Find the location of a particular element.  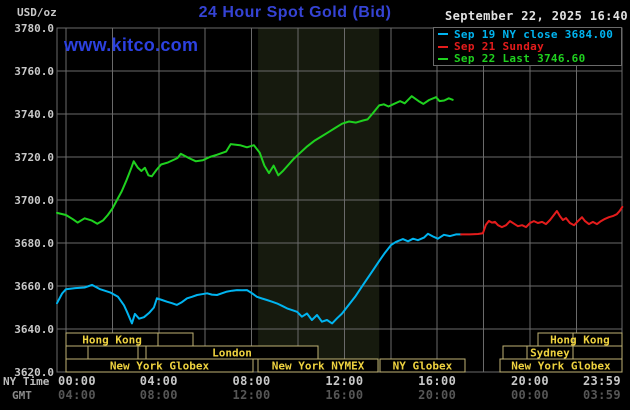

x-tick-gmt-label: 16:00 is located at coordinates (344, 395).